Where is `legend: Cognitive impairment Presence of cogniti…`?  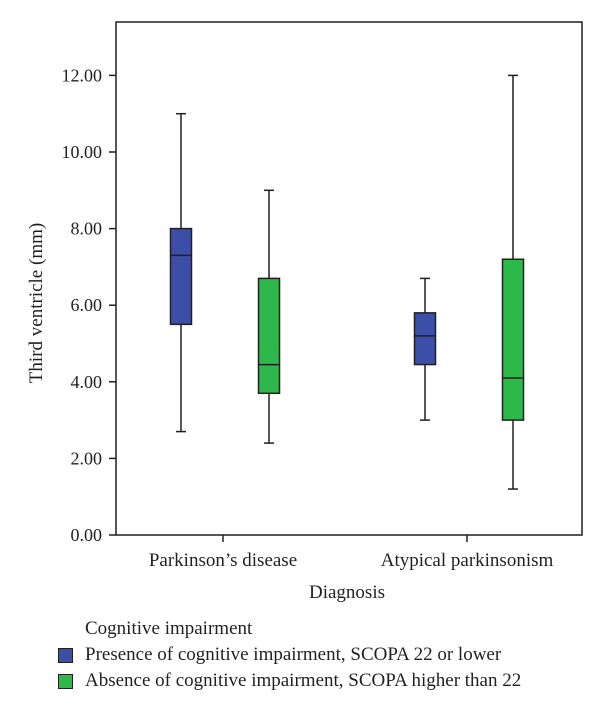
legend: Cognitive impairment Presence of cogniti… is located at coordinates (322, 655).